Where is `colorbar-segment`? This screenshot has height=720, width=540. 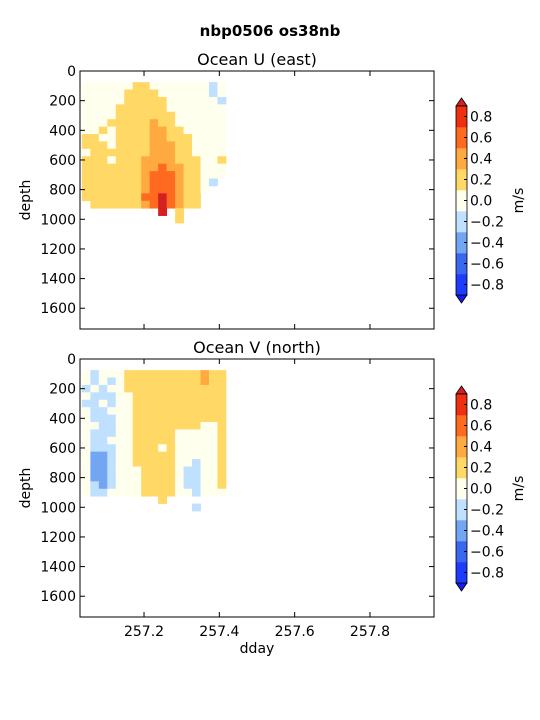
colorbar-segment is located at coordinates (461, 201).